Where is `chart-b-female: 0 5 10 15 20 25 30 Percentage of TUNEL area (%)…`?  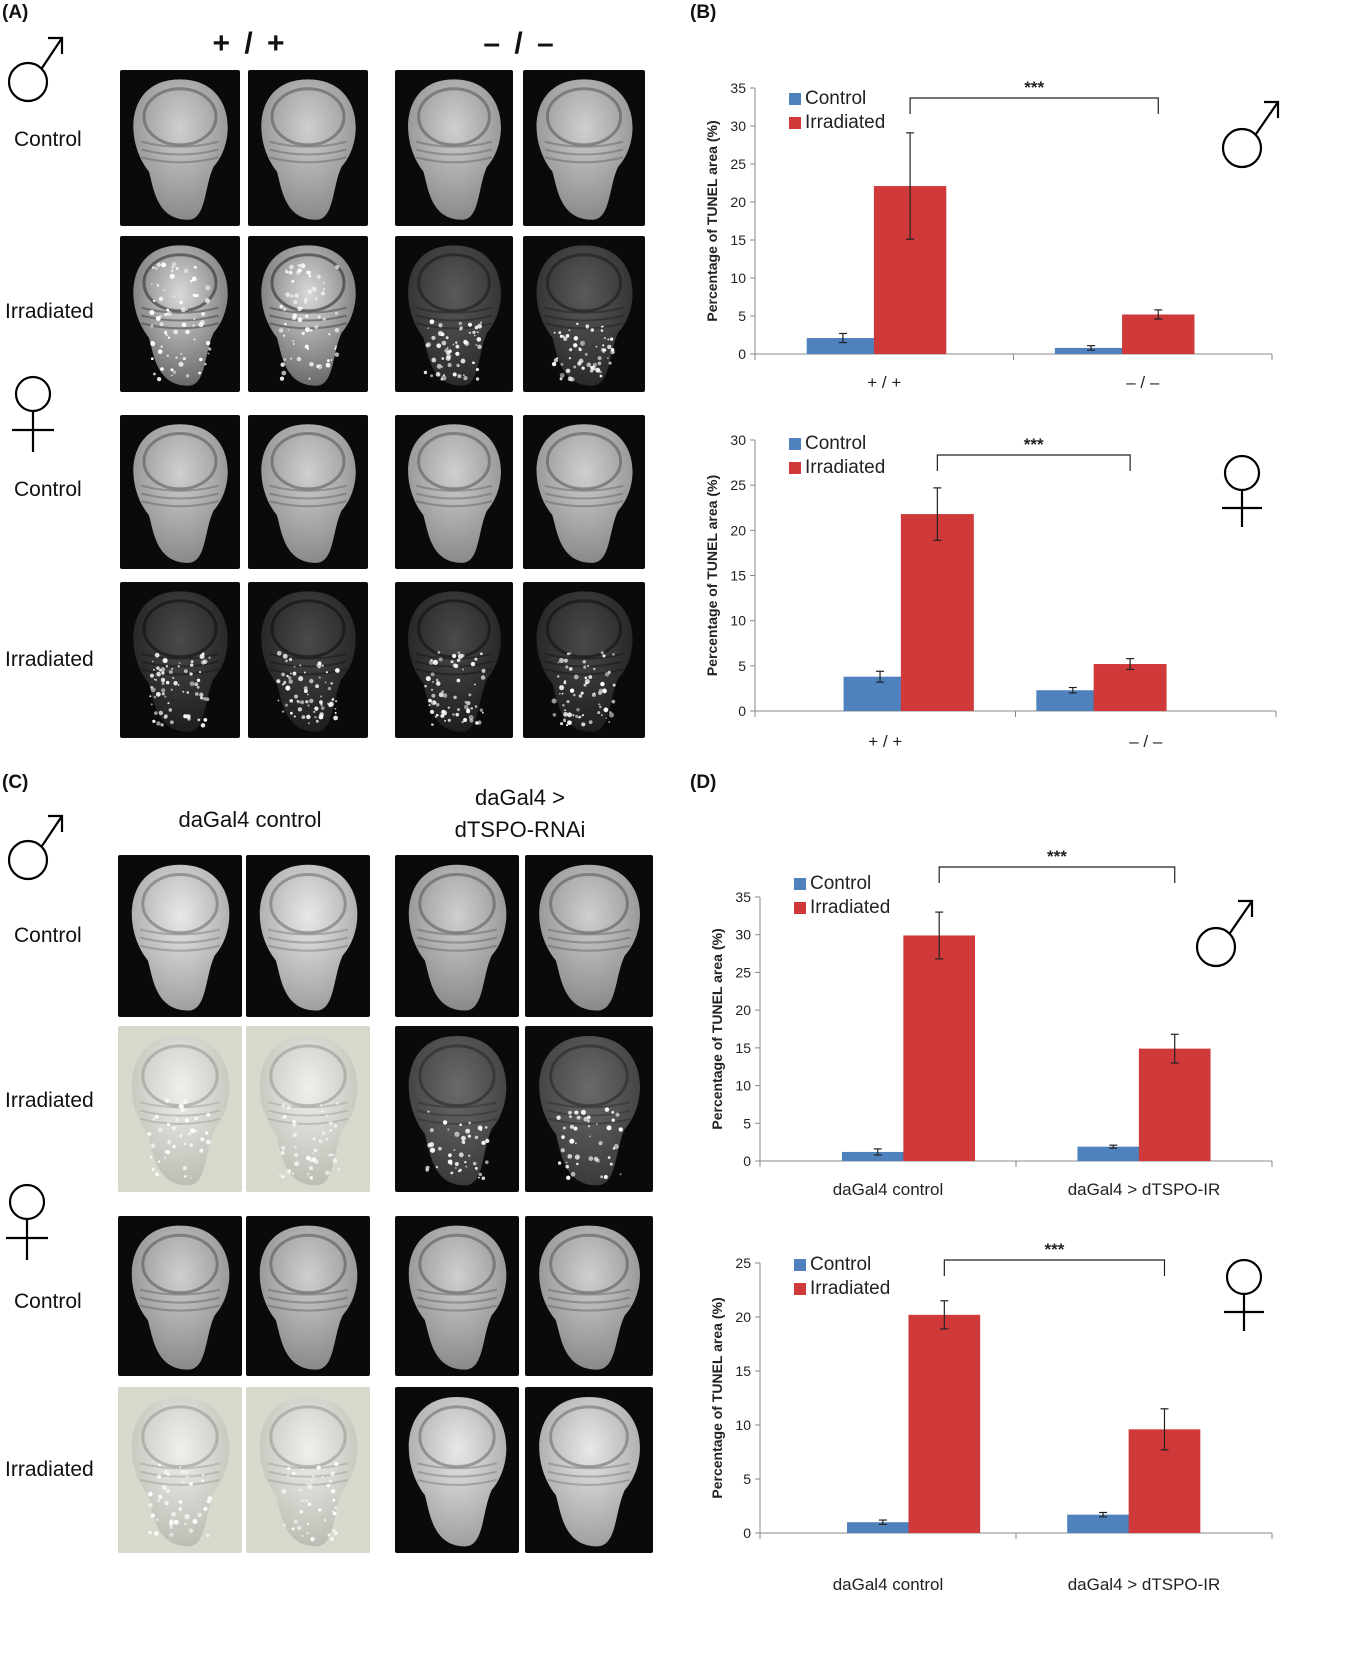
chart-b-female: 0 5 10 15 20 25 30 Percentage of TUNEL area (%)… is located at coordinates (990, 591).